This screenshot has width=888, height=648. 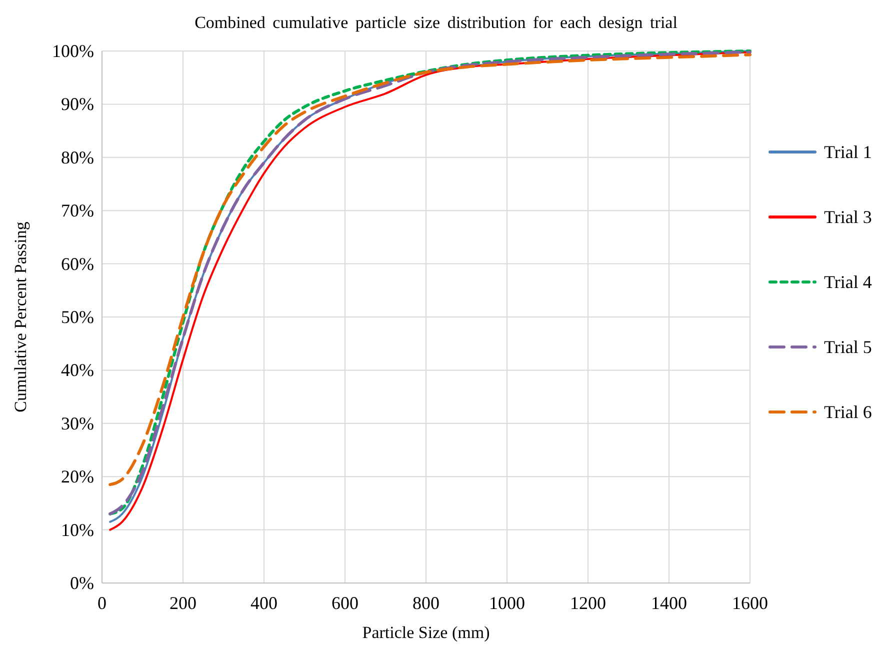 What do you see at coordinates (848, 282) in the screenshot?
I see `legend-label: Trial 4` at bounding box center [848, 282].